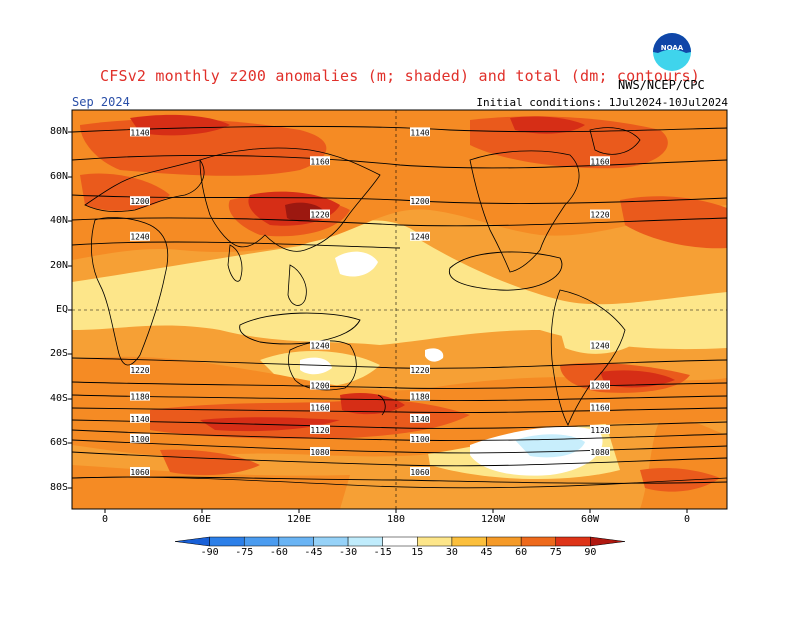 This screenshot has height=618, width=800. What do you see at coordinates (672, 52) in the screenshot?
I see `noaa-logo-icon: NOAA` at bounding box center [672, 52].